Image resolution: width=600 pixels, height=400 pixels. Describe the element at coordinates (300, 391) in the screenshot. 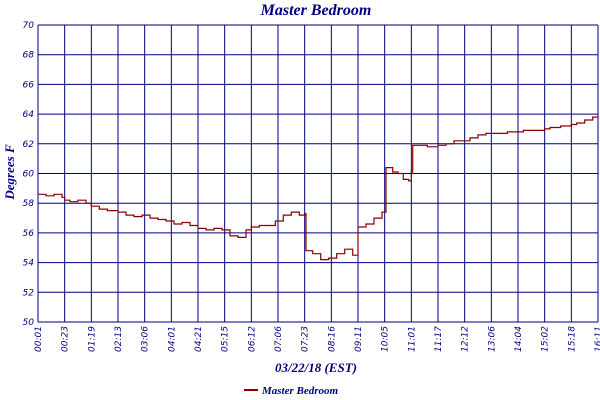

I see `legend-label-master-bedroom: Master Bedroom` at that location.